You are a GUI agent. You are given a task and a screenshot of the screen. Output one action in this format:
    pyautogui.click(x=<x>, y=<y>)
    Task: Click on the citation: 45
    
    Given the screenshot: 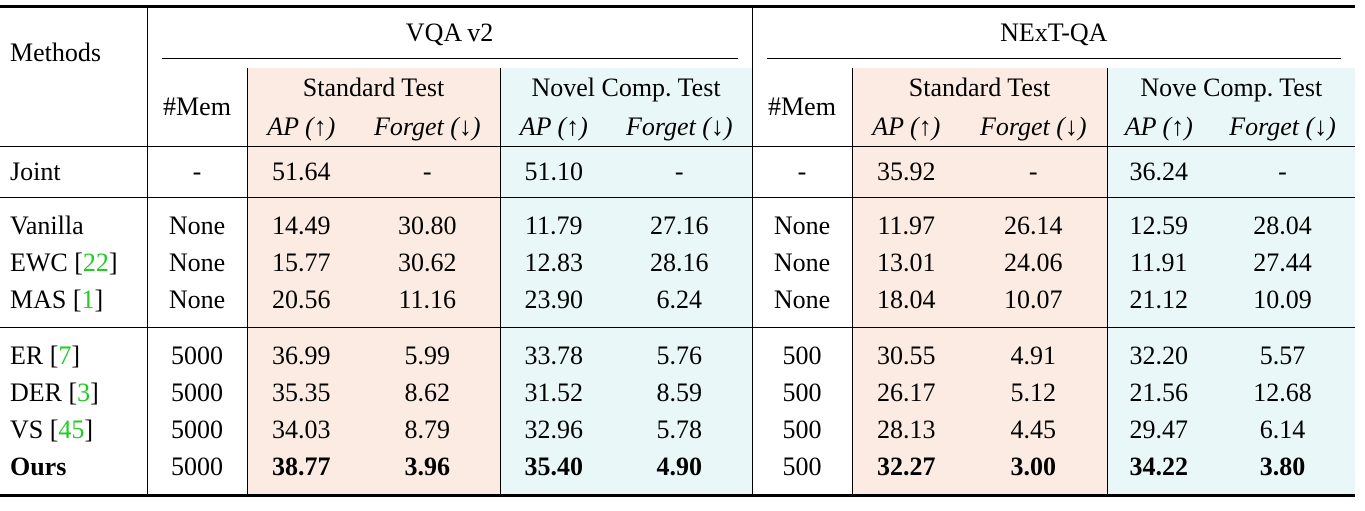 What is the action you would take?
    pyautogui.click(x=71, y=429)
    